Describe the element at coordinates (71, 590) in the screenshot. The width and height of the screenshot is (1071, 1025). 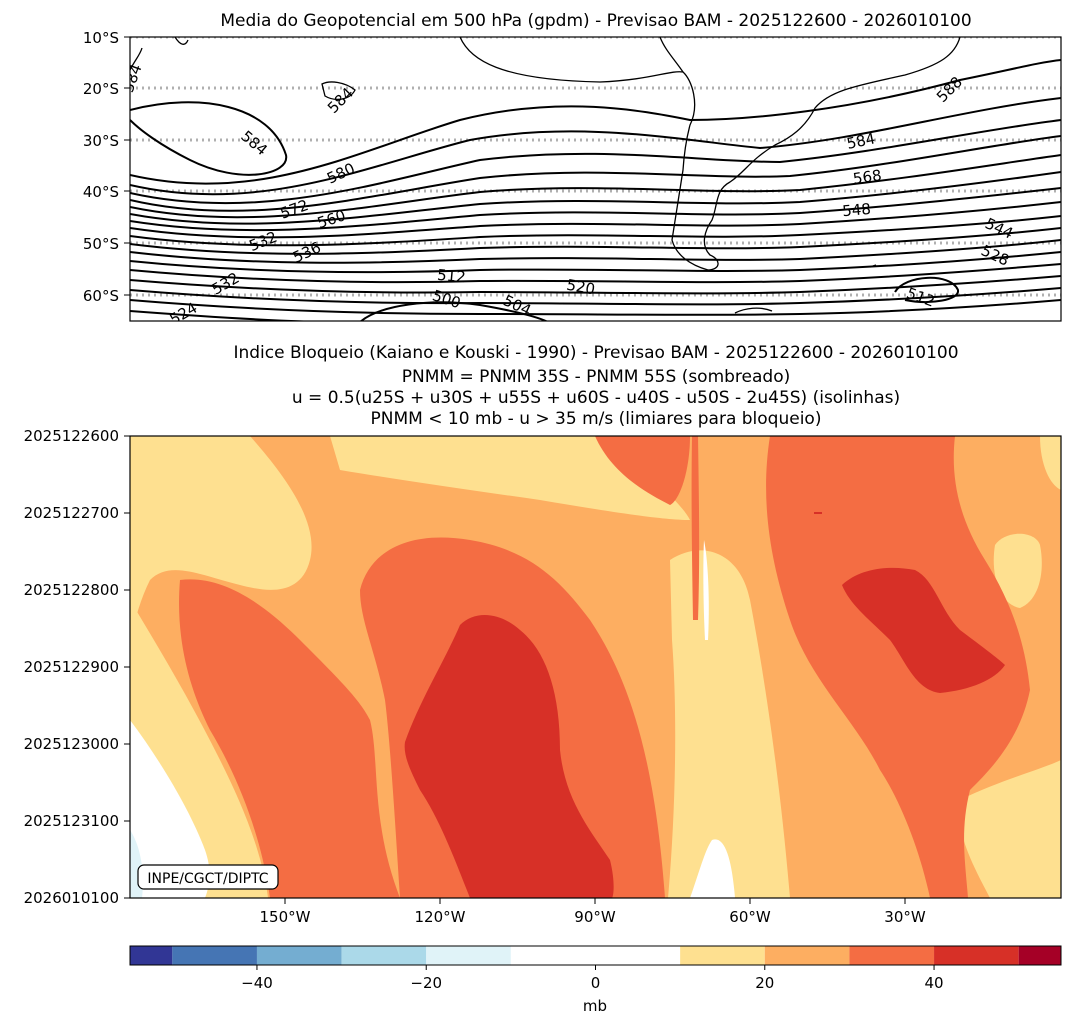
I see `date-tick-label: 2025122800` at that location.